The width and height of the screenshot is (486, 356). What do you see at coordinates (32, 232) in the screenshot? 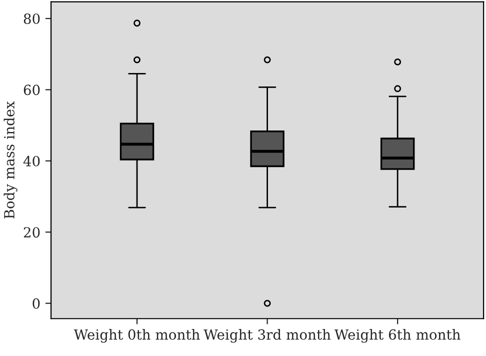
I see `y-tick-label: 20` at bounding box center [32, 232].